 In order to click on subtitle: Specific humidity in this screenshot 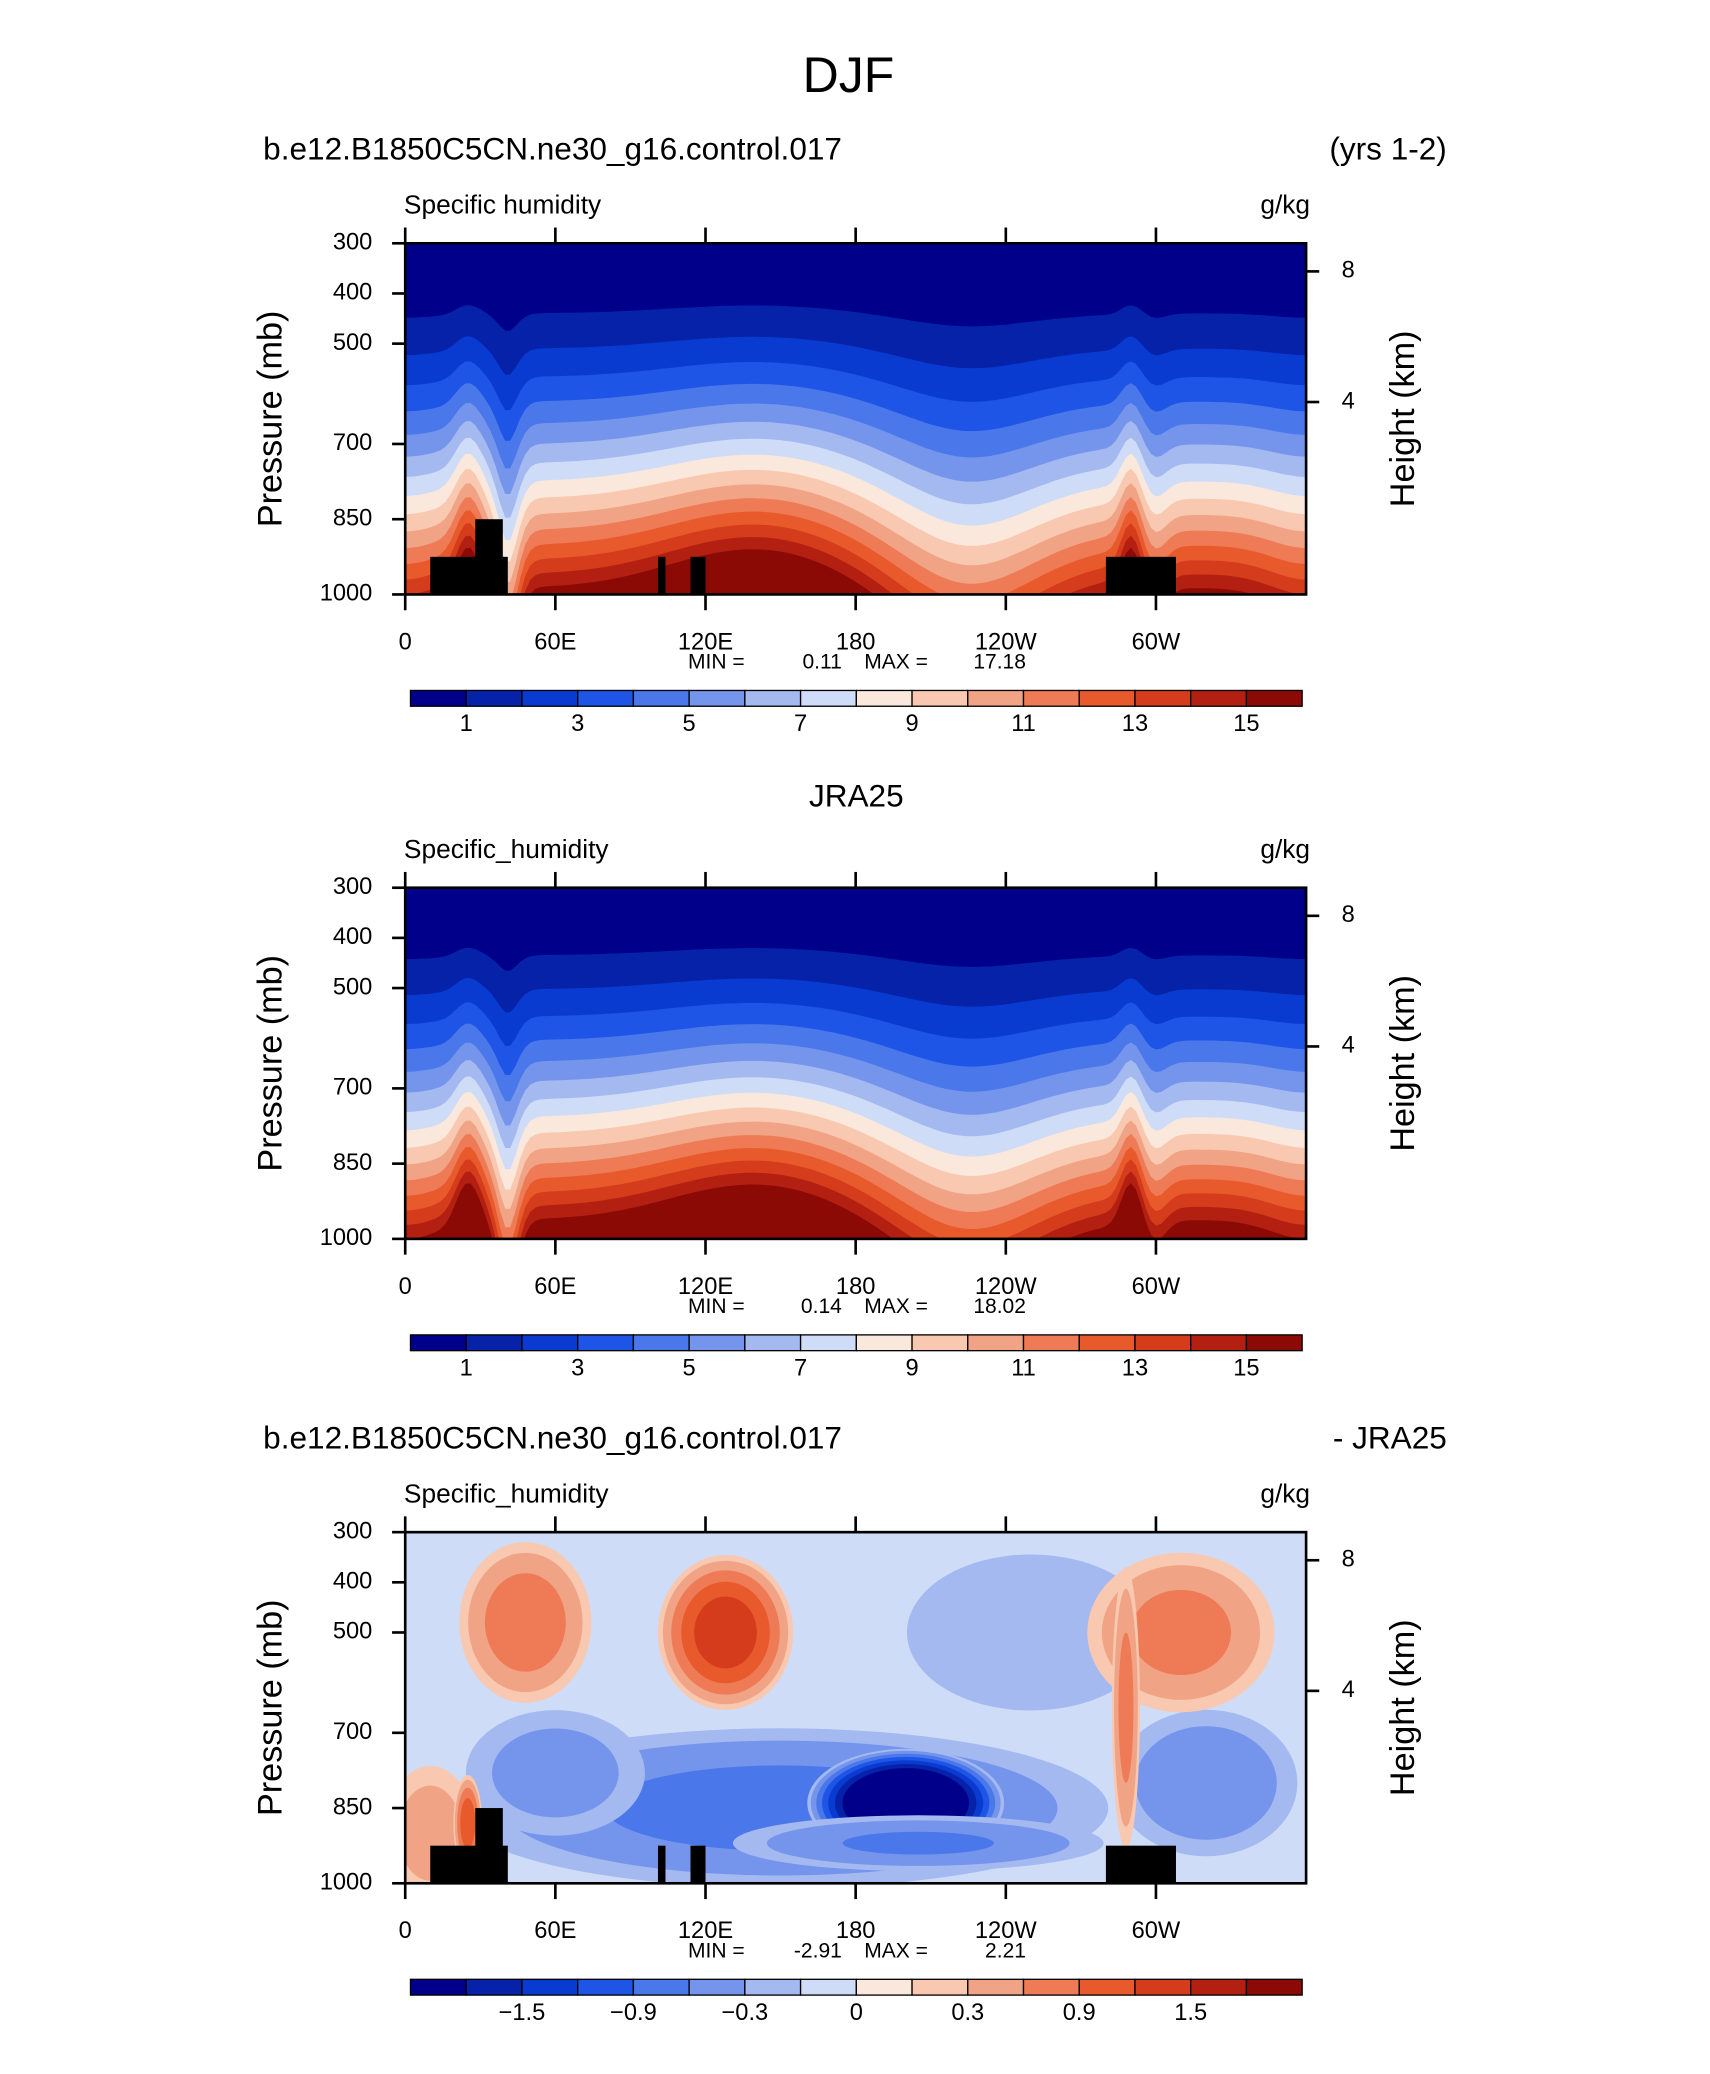, I will do `click(503, 204)`.